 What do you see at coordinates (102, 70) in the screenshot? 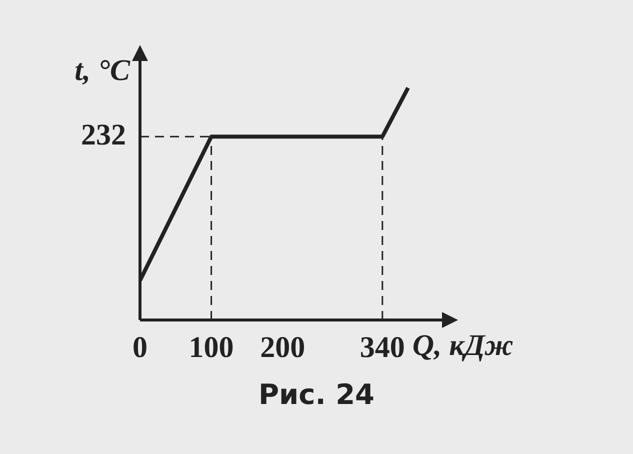
I see `y-axis-title: t, °C` at bounding box center [102, 70].